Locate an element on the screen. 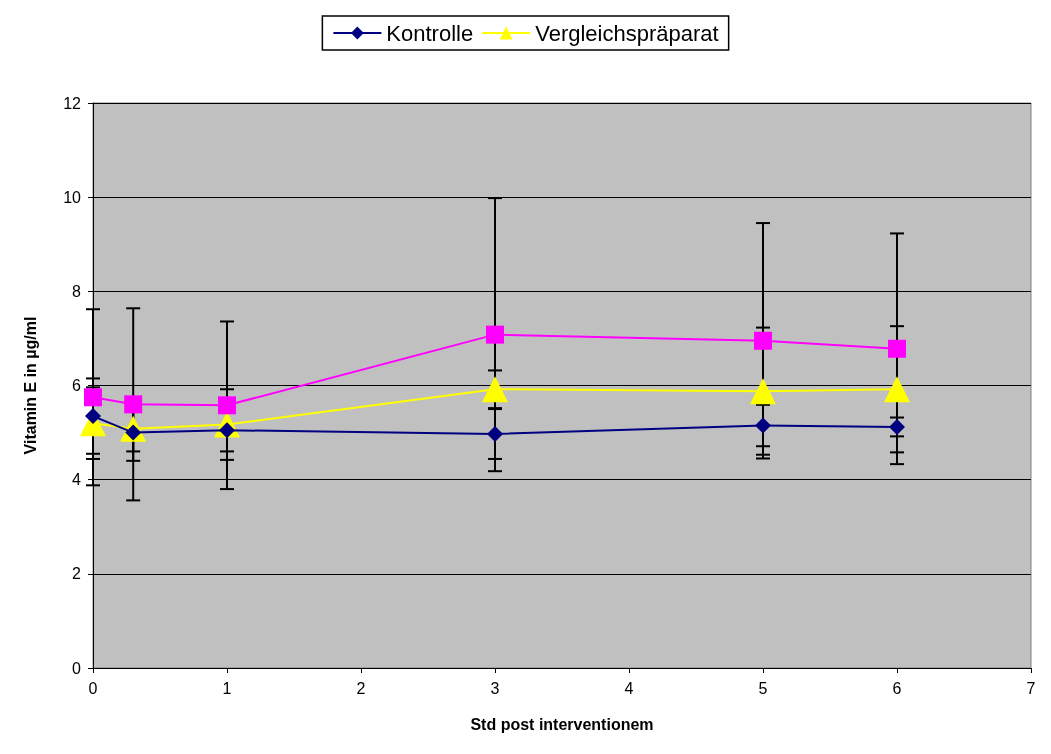 This screenshot has height=754, width=1051. y-tick-label: 12 is located at coordinates (72, 103).